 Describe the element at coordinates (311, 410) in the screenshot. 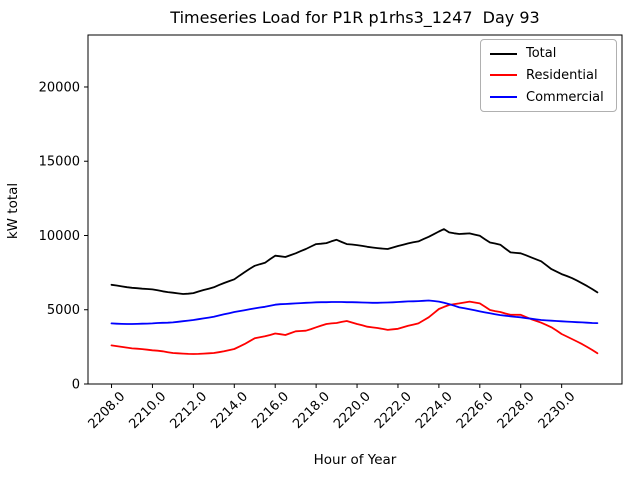

I see `x-tick-label: 2218.0` at that location.